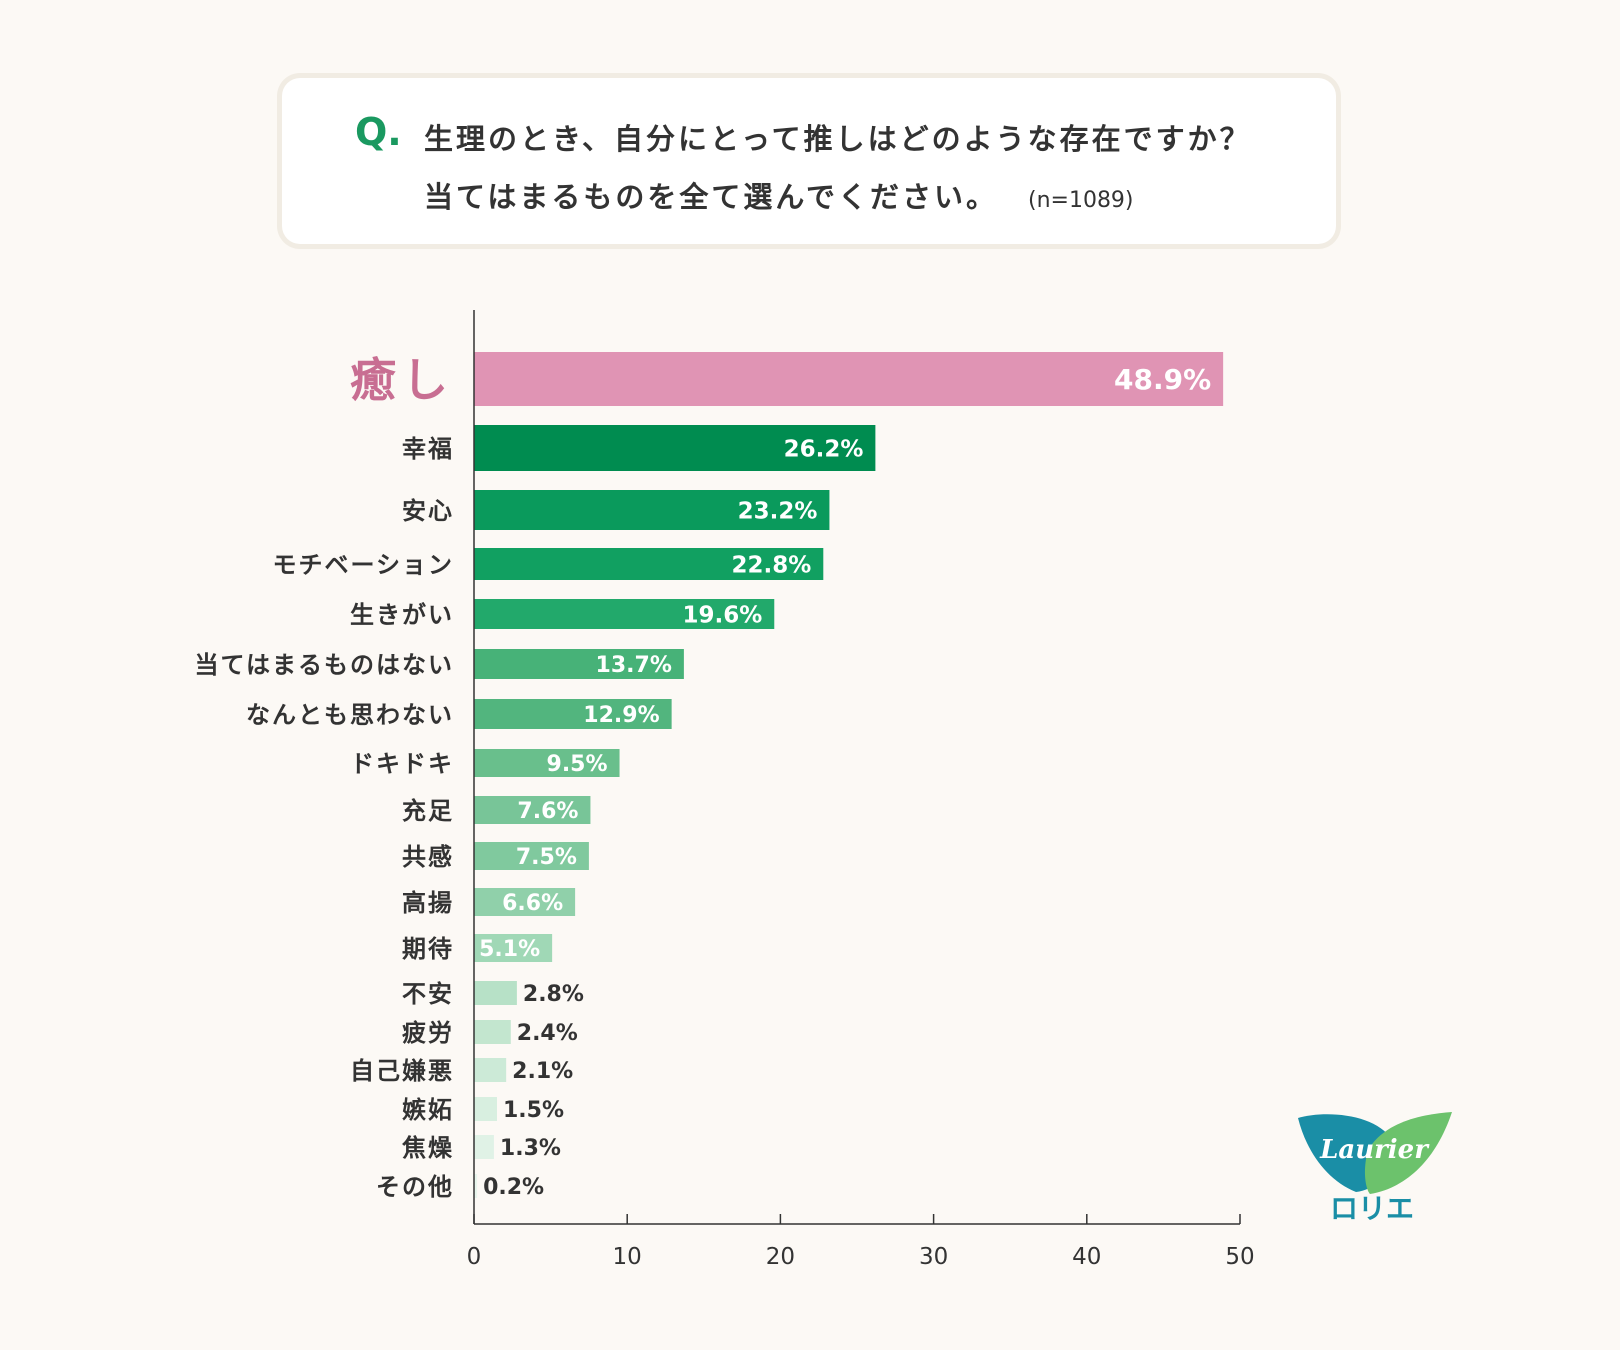 The image size is (1620, 1350). Describe the element at coordinates (428, 994) in the screenshot. I see `category-label-12: 不安` at that location.